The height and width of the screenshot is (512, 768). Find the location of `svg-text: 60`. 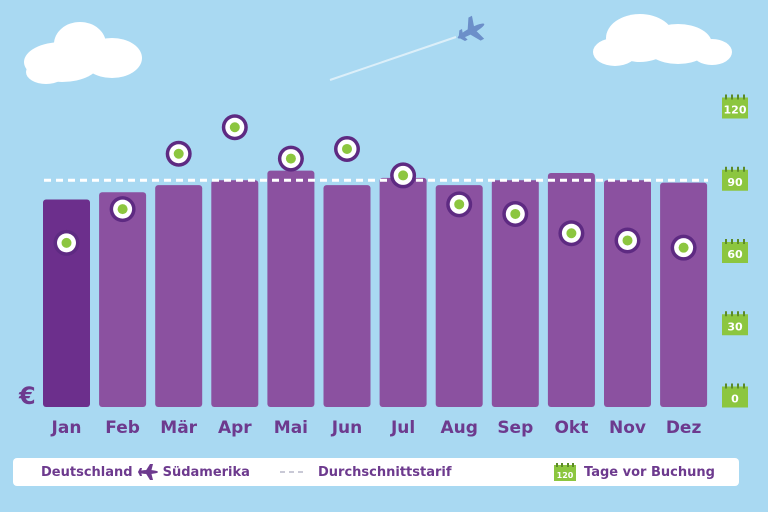

svg-text: 60 is located at coordinates (735, 254).